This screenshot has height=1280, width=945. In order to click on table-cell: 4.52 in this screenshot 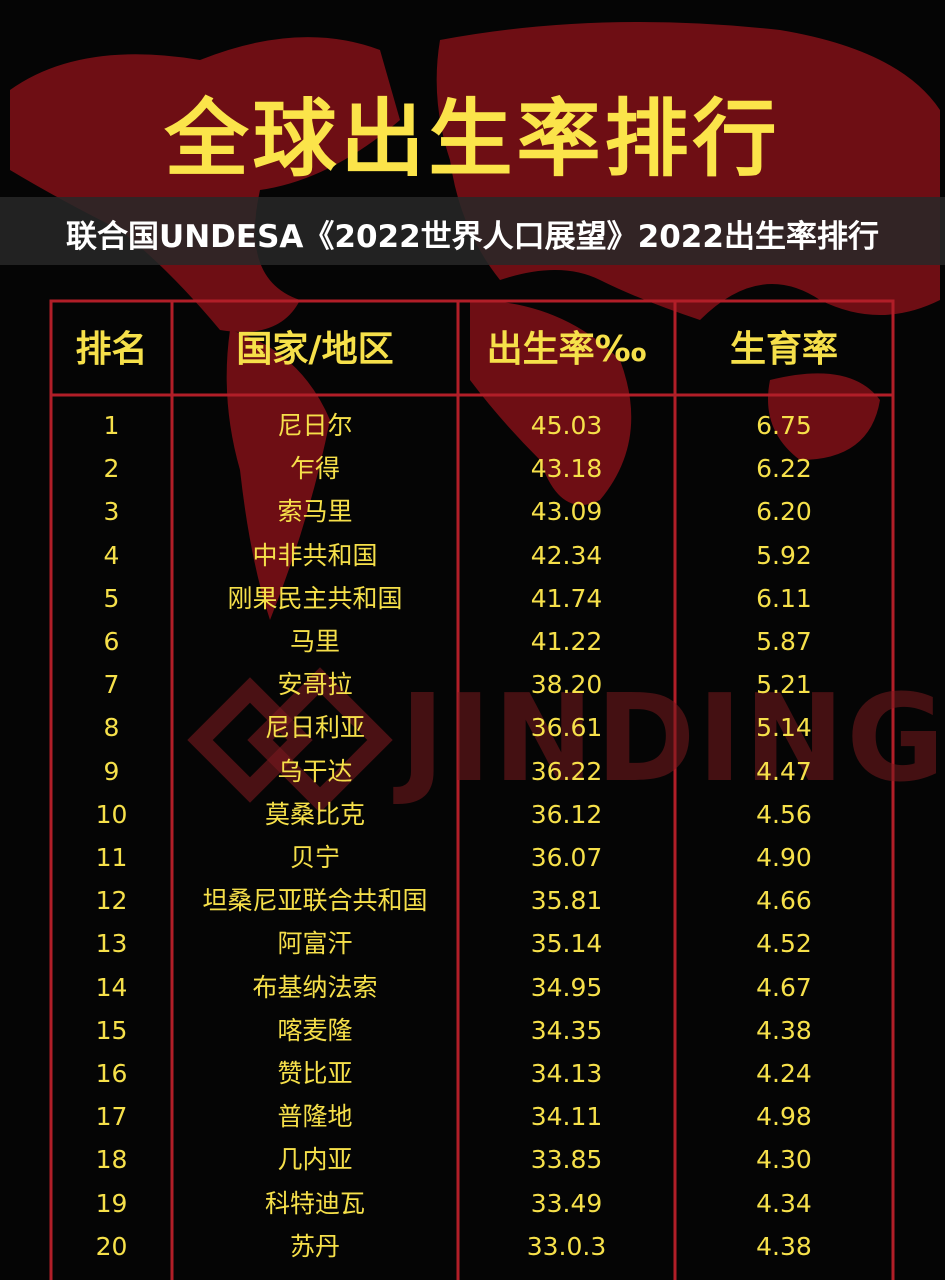, I will do `click(784, 944)`.